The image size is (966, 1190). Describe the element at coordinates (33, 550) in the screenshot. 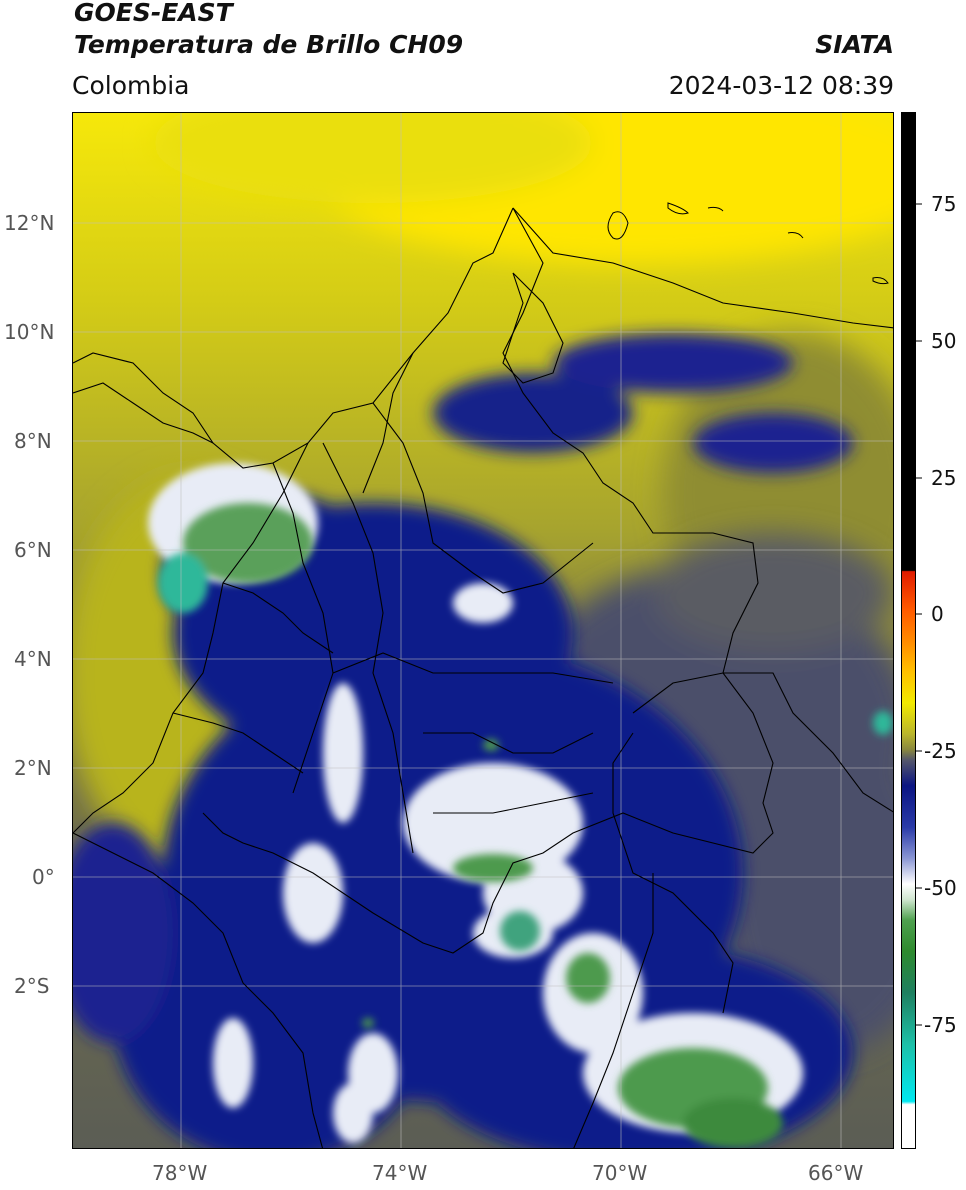

I see `lat-tick: 6°N` at that location.